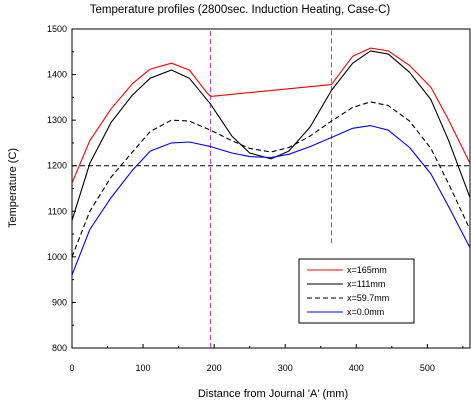 This screenshot has height=403, width=471. I want to click on y-axis-label: Temperature (C), so click(13, 188).